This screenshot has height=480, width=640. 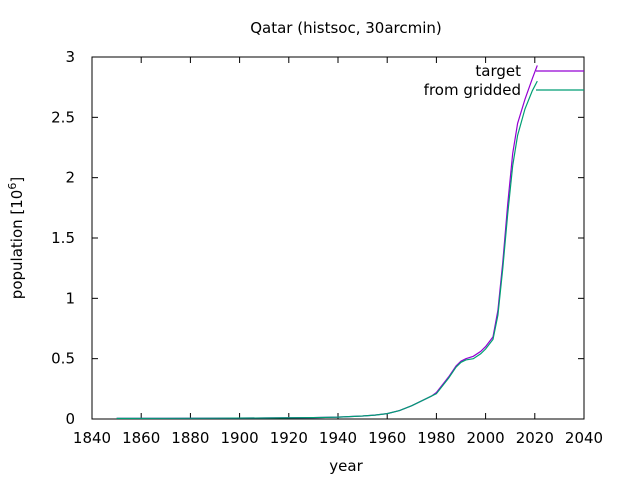 I want to click on y-axis-label-close: ], so click(x=17, y=180).